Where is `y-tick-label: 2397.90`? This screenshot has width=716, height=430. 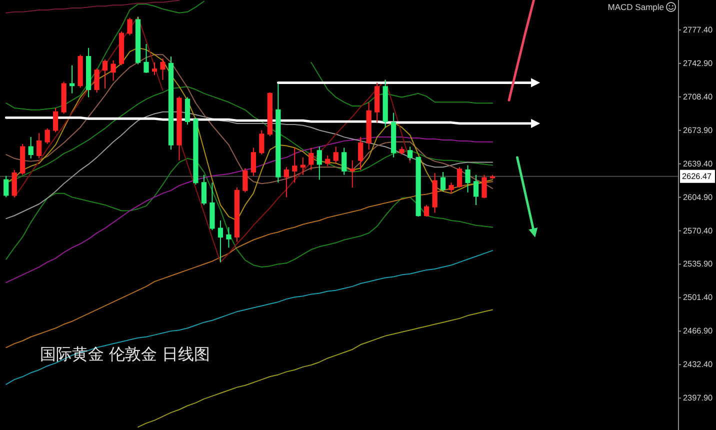 y-tick-label: 2397.90 is located at coordinates (698, 398).